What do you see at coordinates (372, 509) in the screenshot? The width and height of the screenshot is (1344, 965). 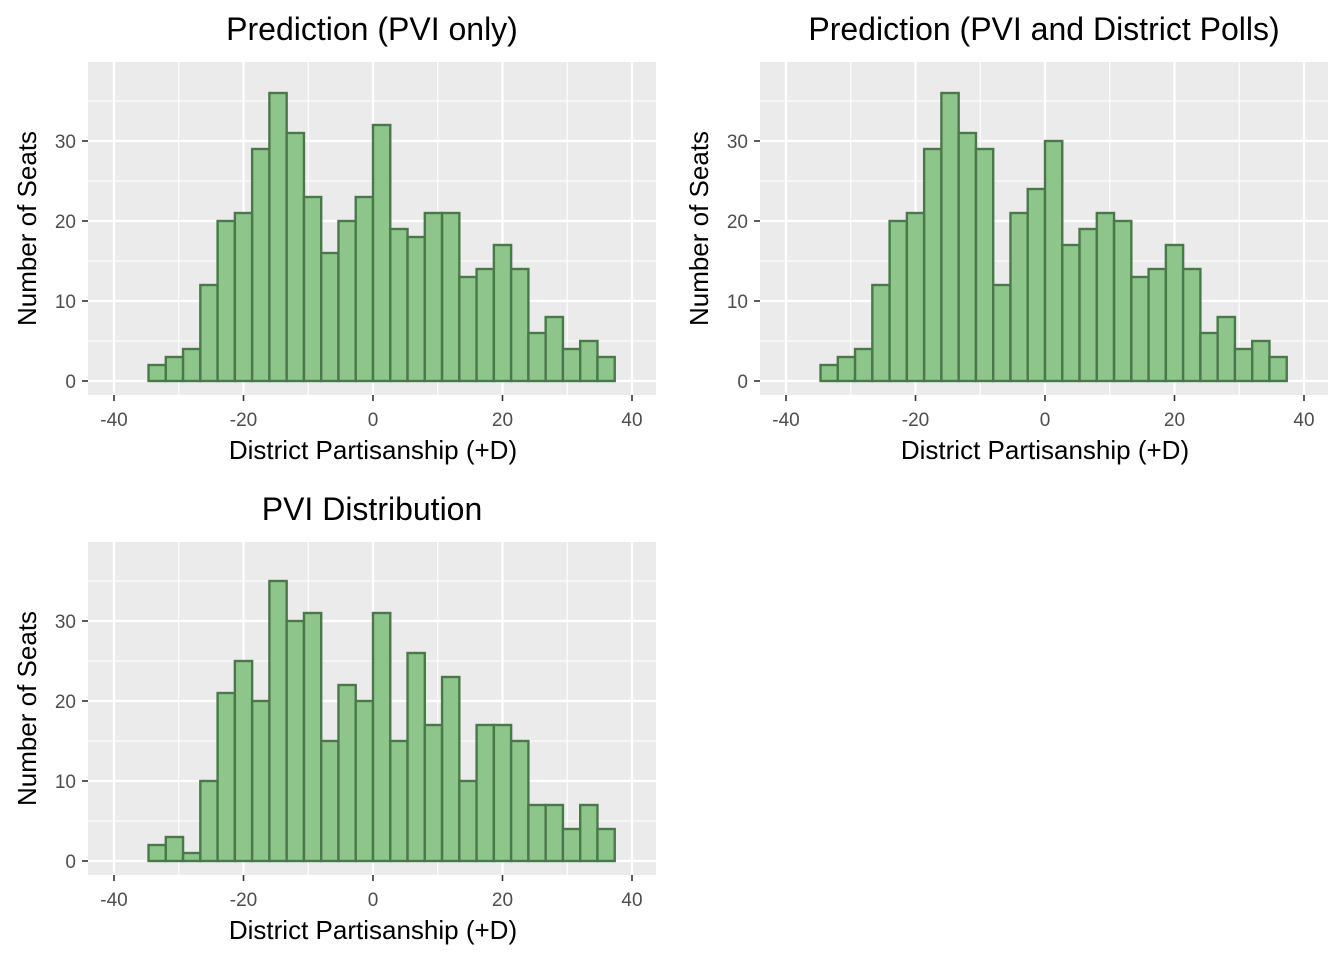 I see `chart-title: PVI Distribution` at bounding box center [372, 509].